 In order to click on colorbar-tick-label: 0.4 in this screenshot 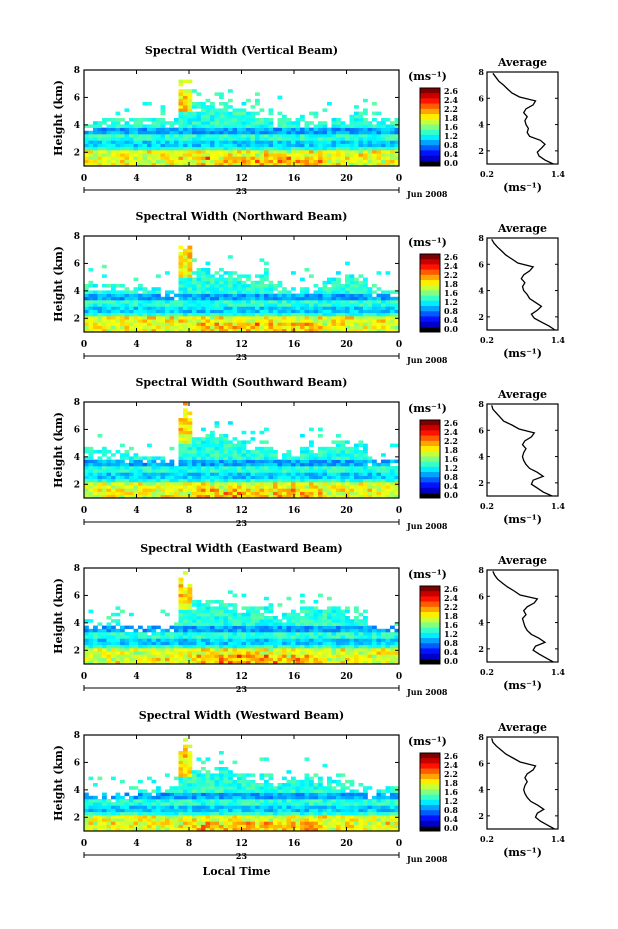, I will do `click(451, 486)`.